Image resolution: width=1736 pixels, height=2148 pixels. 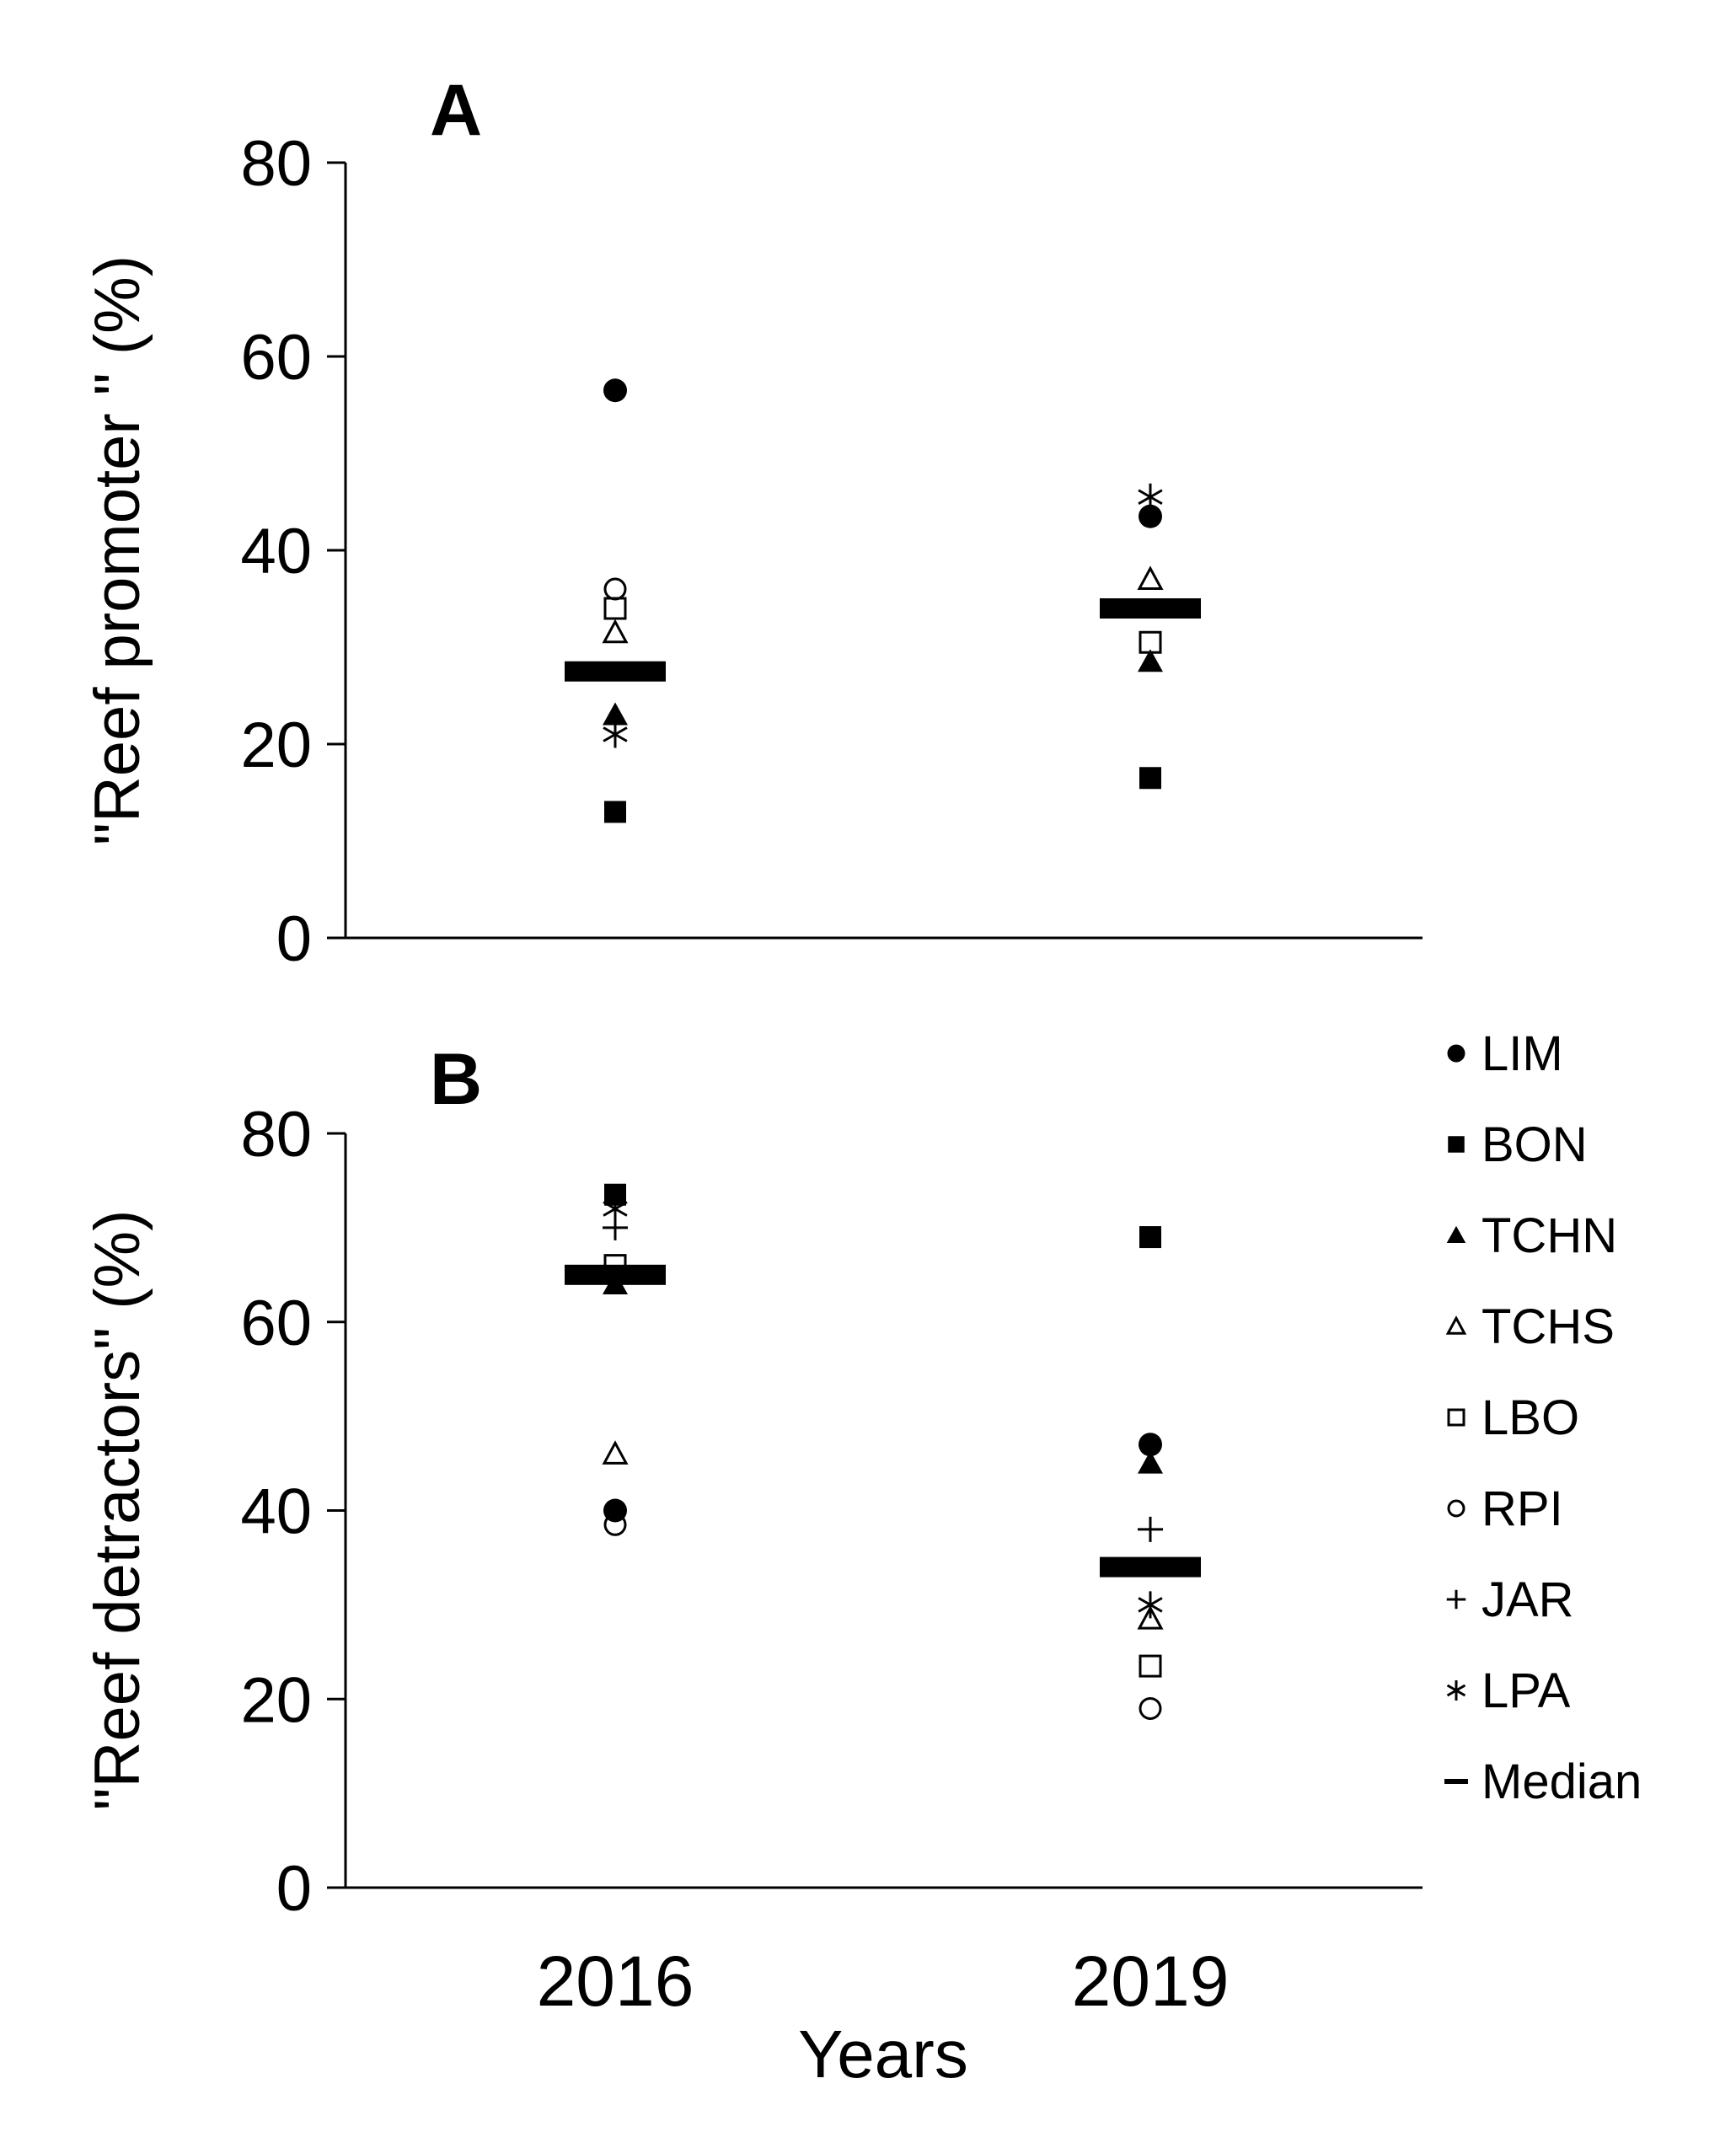 I want to click on legend-marker-lpa, so click(x=1456, y=1690).